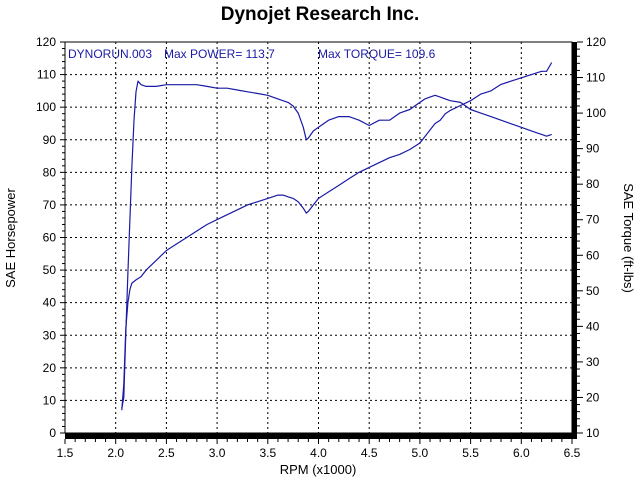 This screenshot has height=480, width=640. What do you see at coordinates (46, 42) in the screenshot?
I see `y-left-tick-label: 120` at bounding box center [46, 42].